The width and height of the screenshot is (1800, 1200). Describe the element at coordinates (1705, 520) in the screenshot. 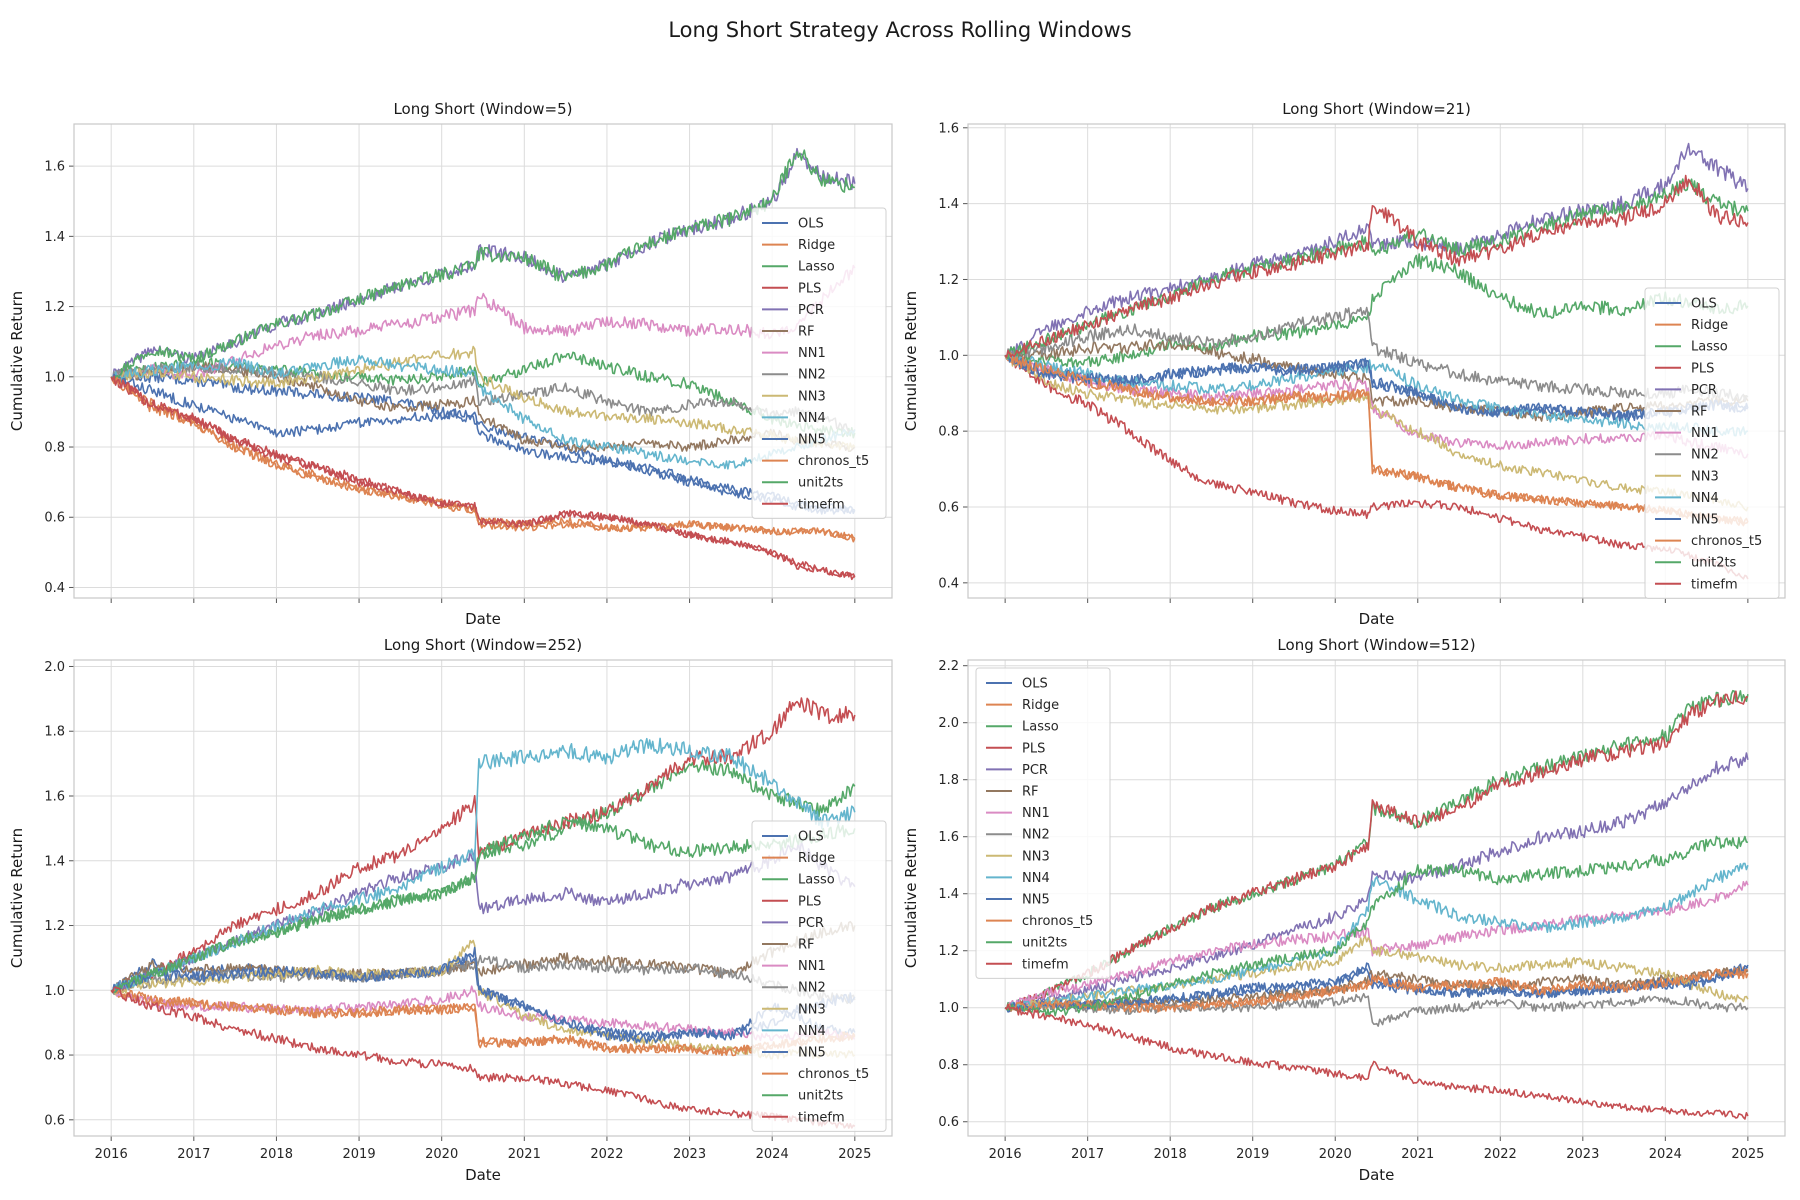

I see `legend-label: NN5` at that location.